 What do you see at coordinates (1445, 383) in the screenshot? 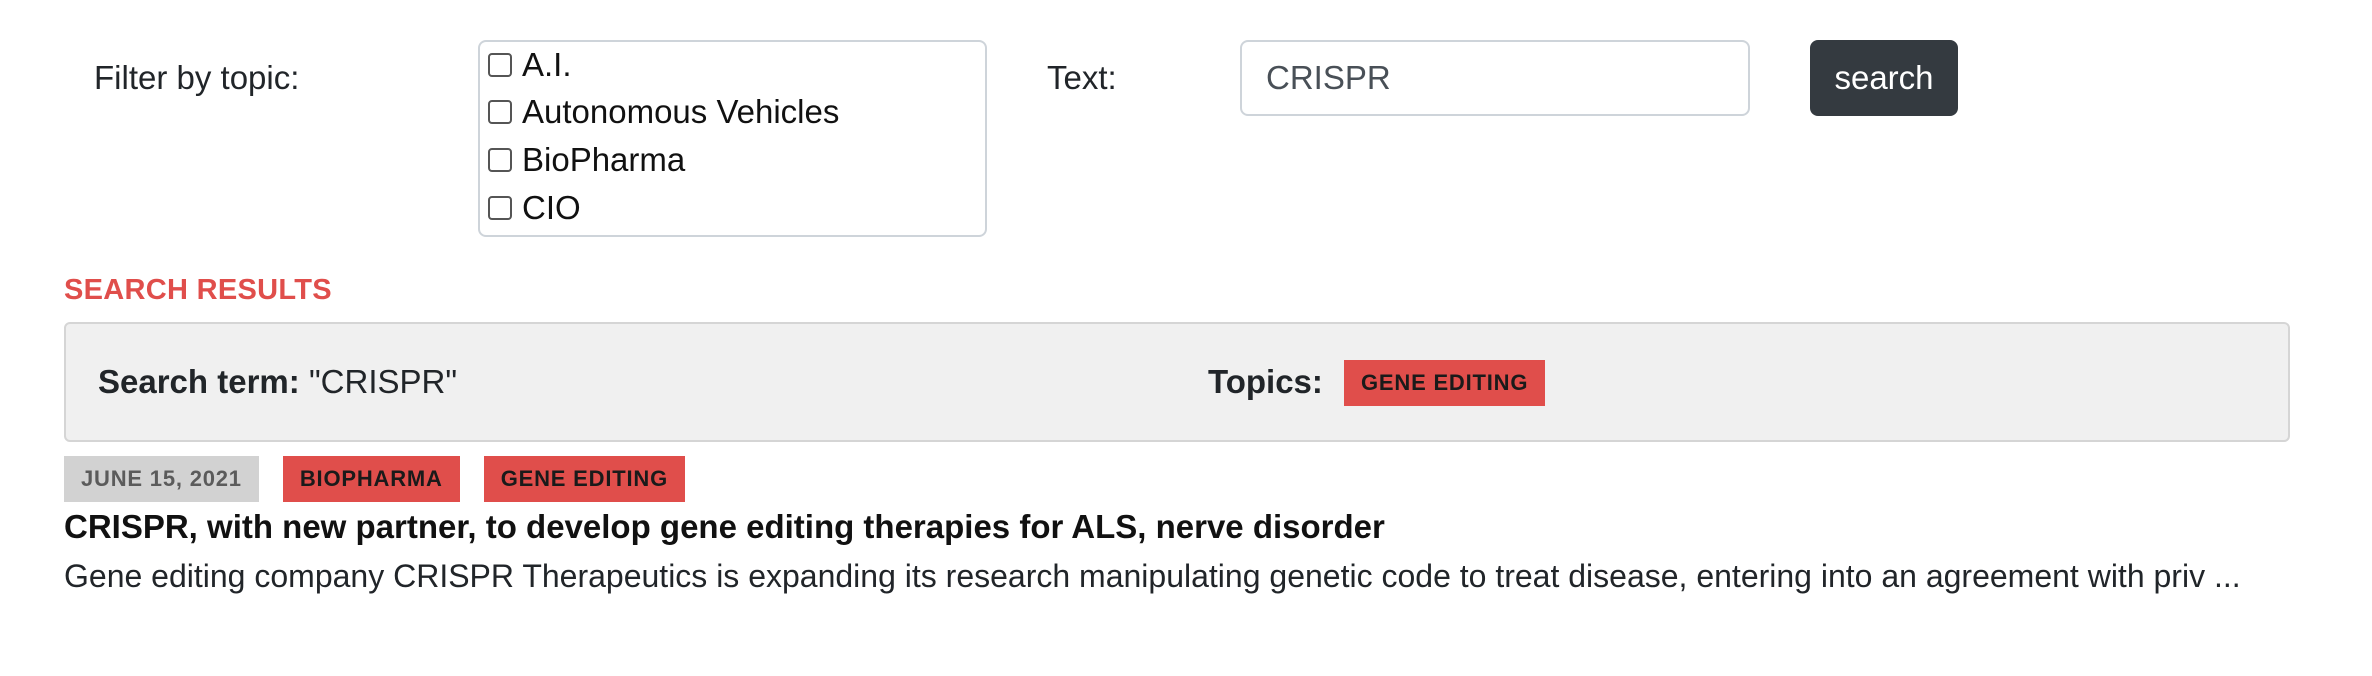
I see `topic-badge-gene-editing: GENE EDITING` at bounding box center [1445, 383].